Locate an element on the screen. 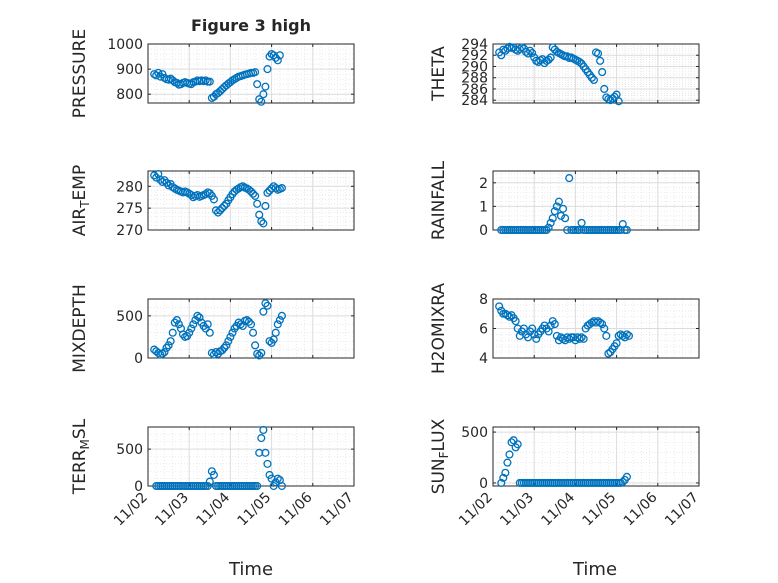 Image resolution: width=778 pixels, height=583 pixels. y-axis-label: THETA is located at coordinates (439, 74).